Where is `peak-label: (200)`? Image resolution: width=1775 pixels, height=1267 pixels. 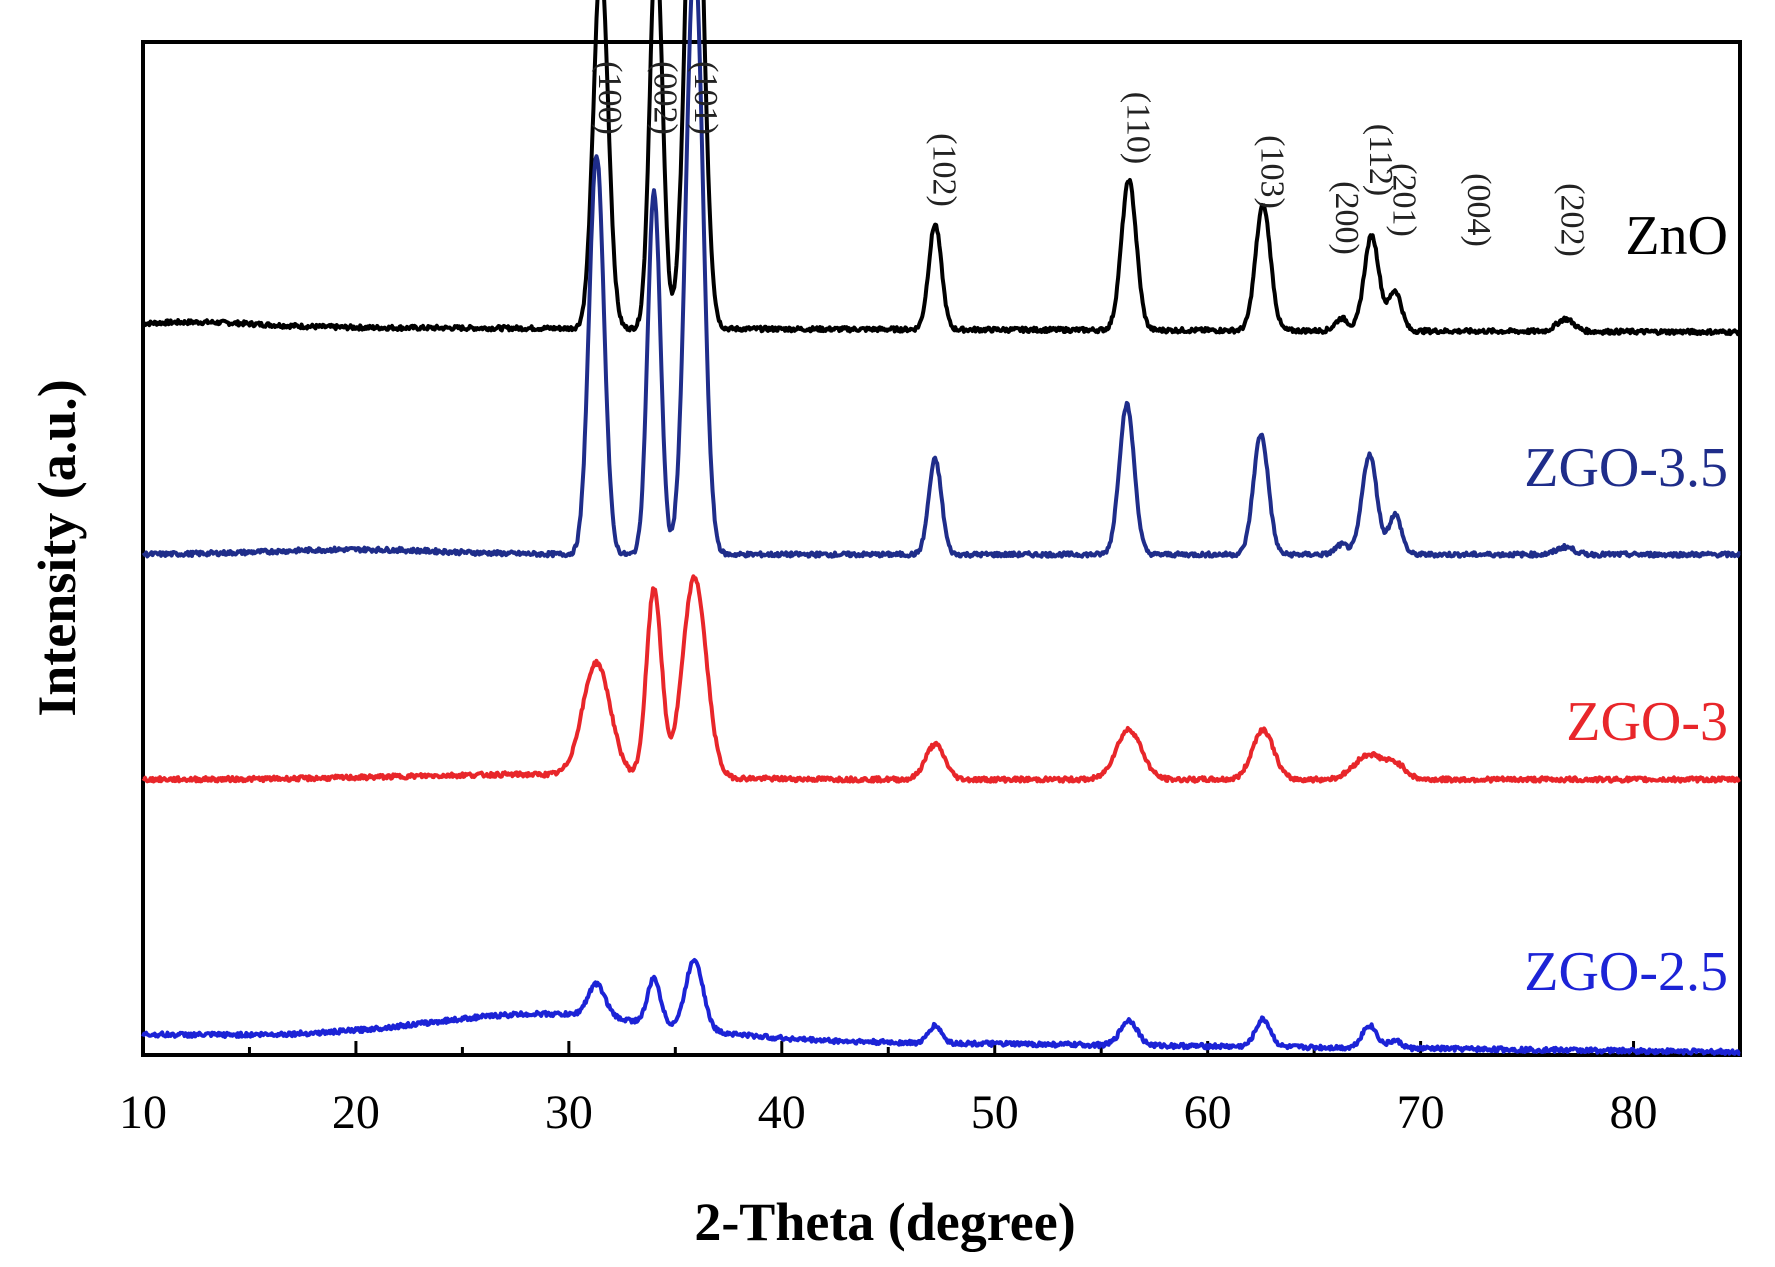
peak-label: (200) is located at coordinates (1346, 218).